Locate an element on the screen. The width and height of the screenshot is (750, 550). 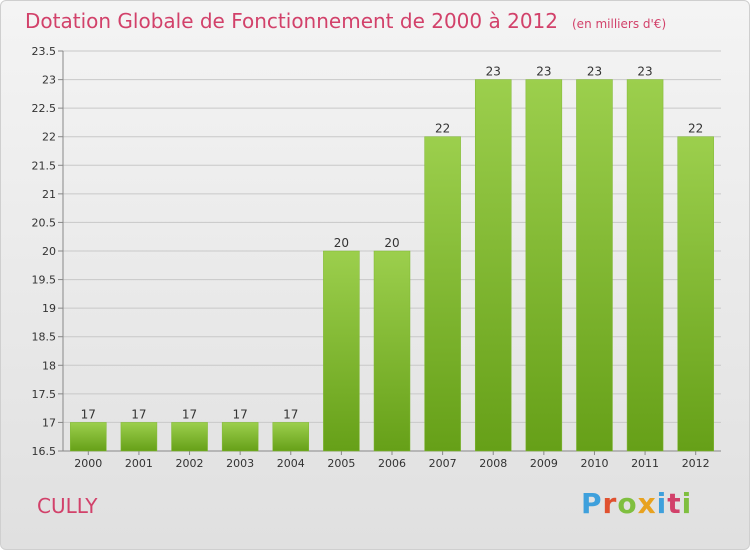
x-tick-label-2005: 2005 is located at coordinates (341, 463).